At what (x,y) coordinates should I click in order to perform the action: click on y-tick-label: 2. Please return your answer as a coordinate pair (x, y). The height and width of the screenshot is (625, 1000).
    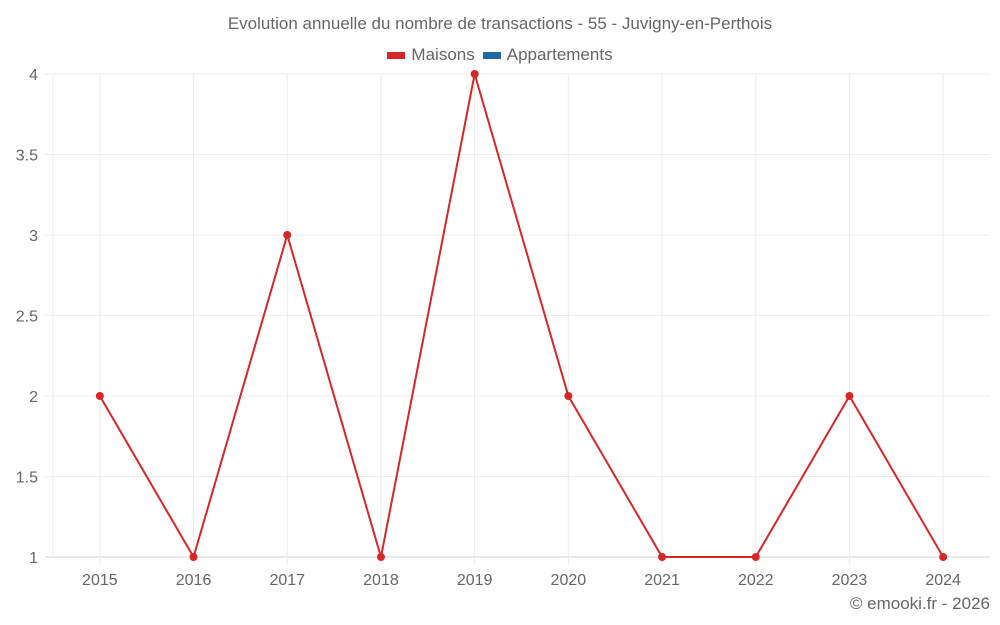
    Looking at the image, I should click on (33, 397).